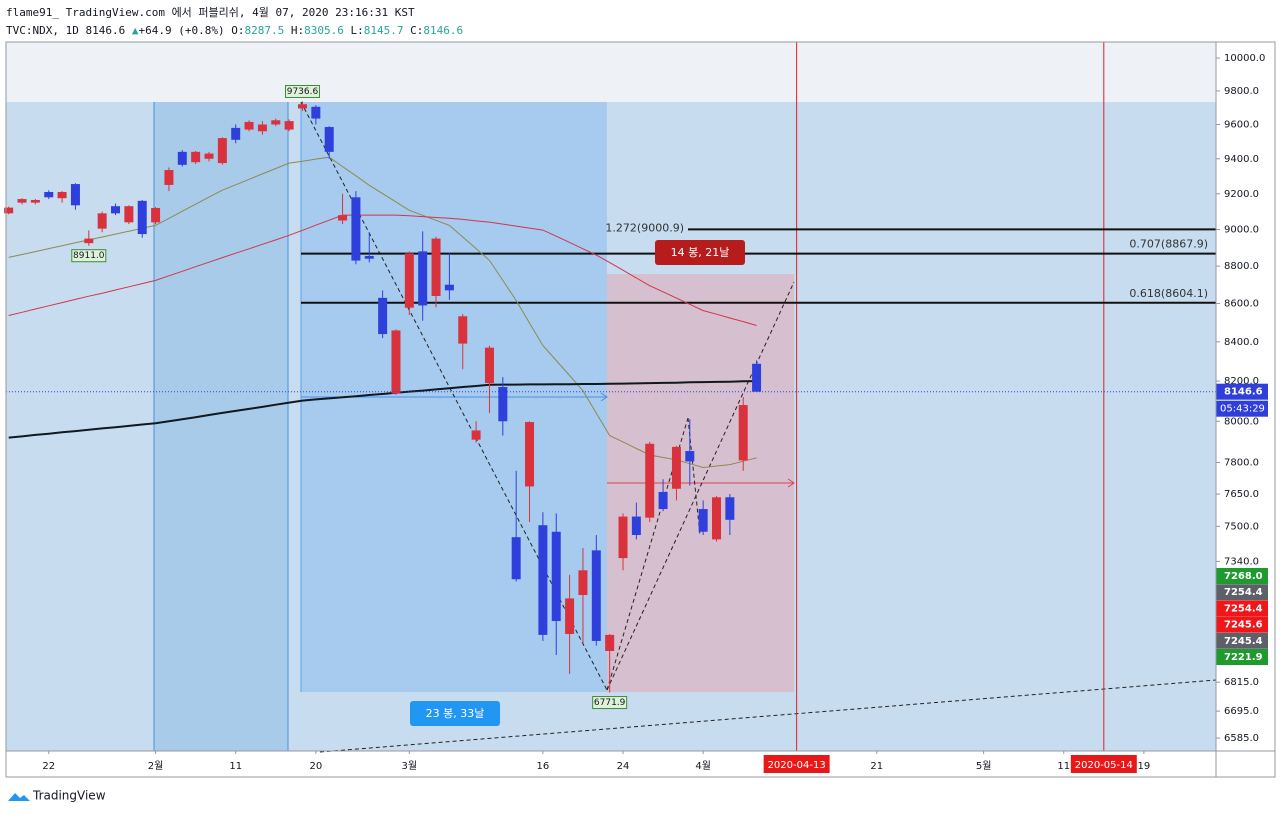 The height and width of the screenshot is (817, 1280). I want to click on y-tick-label: 10000.0, so click(1244, 58).